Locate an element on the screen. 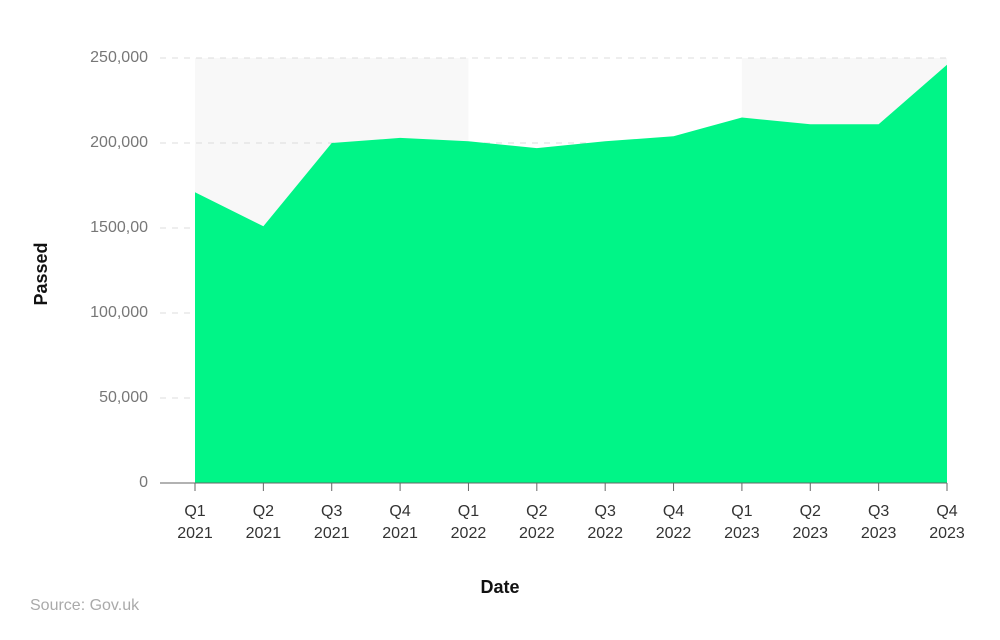 The height and width of the screenshot is (640, 1000). x-tick-label: Q1 2023 is located at coordinates (742, 522).